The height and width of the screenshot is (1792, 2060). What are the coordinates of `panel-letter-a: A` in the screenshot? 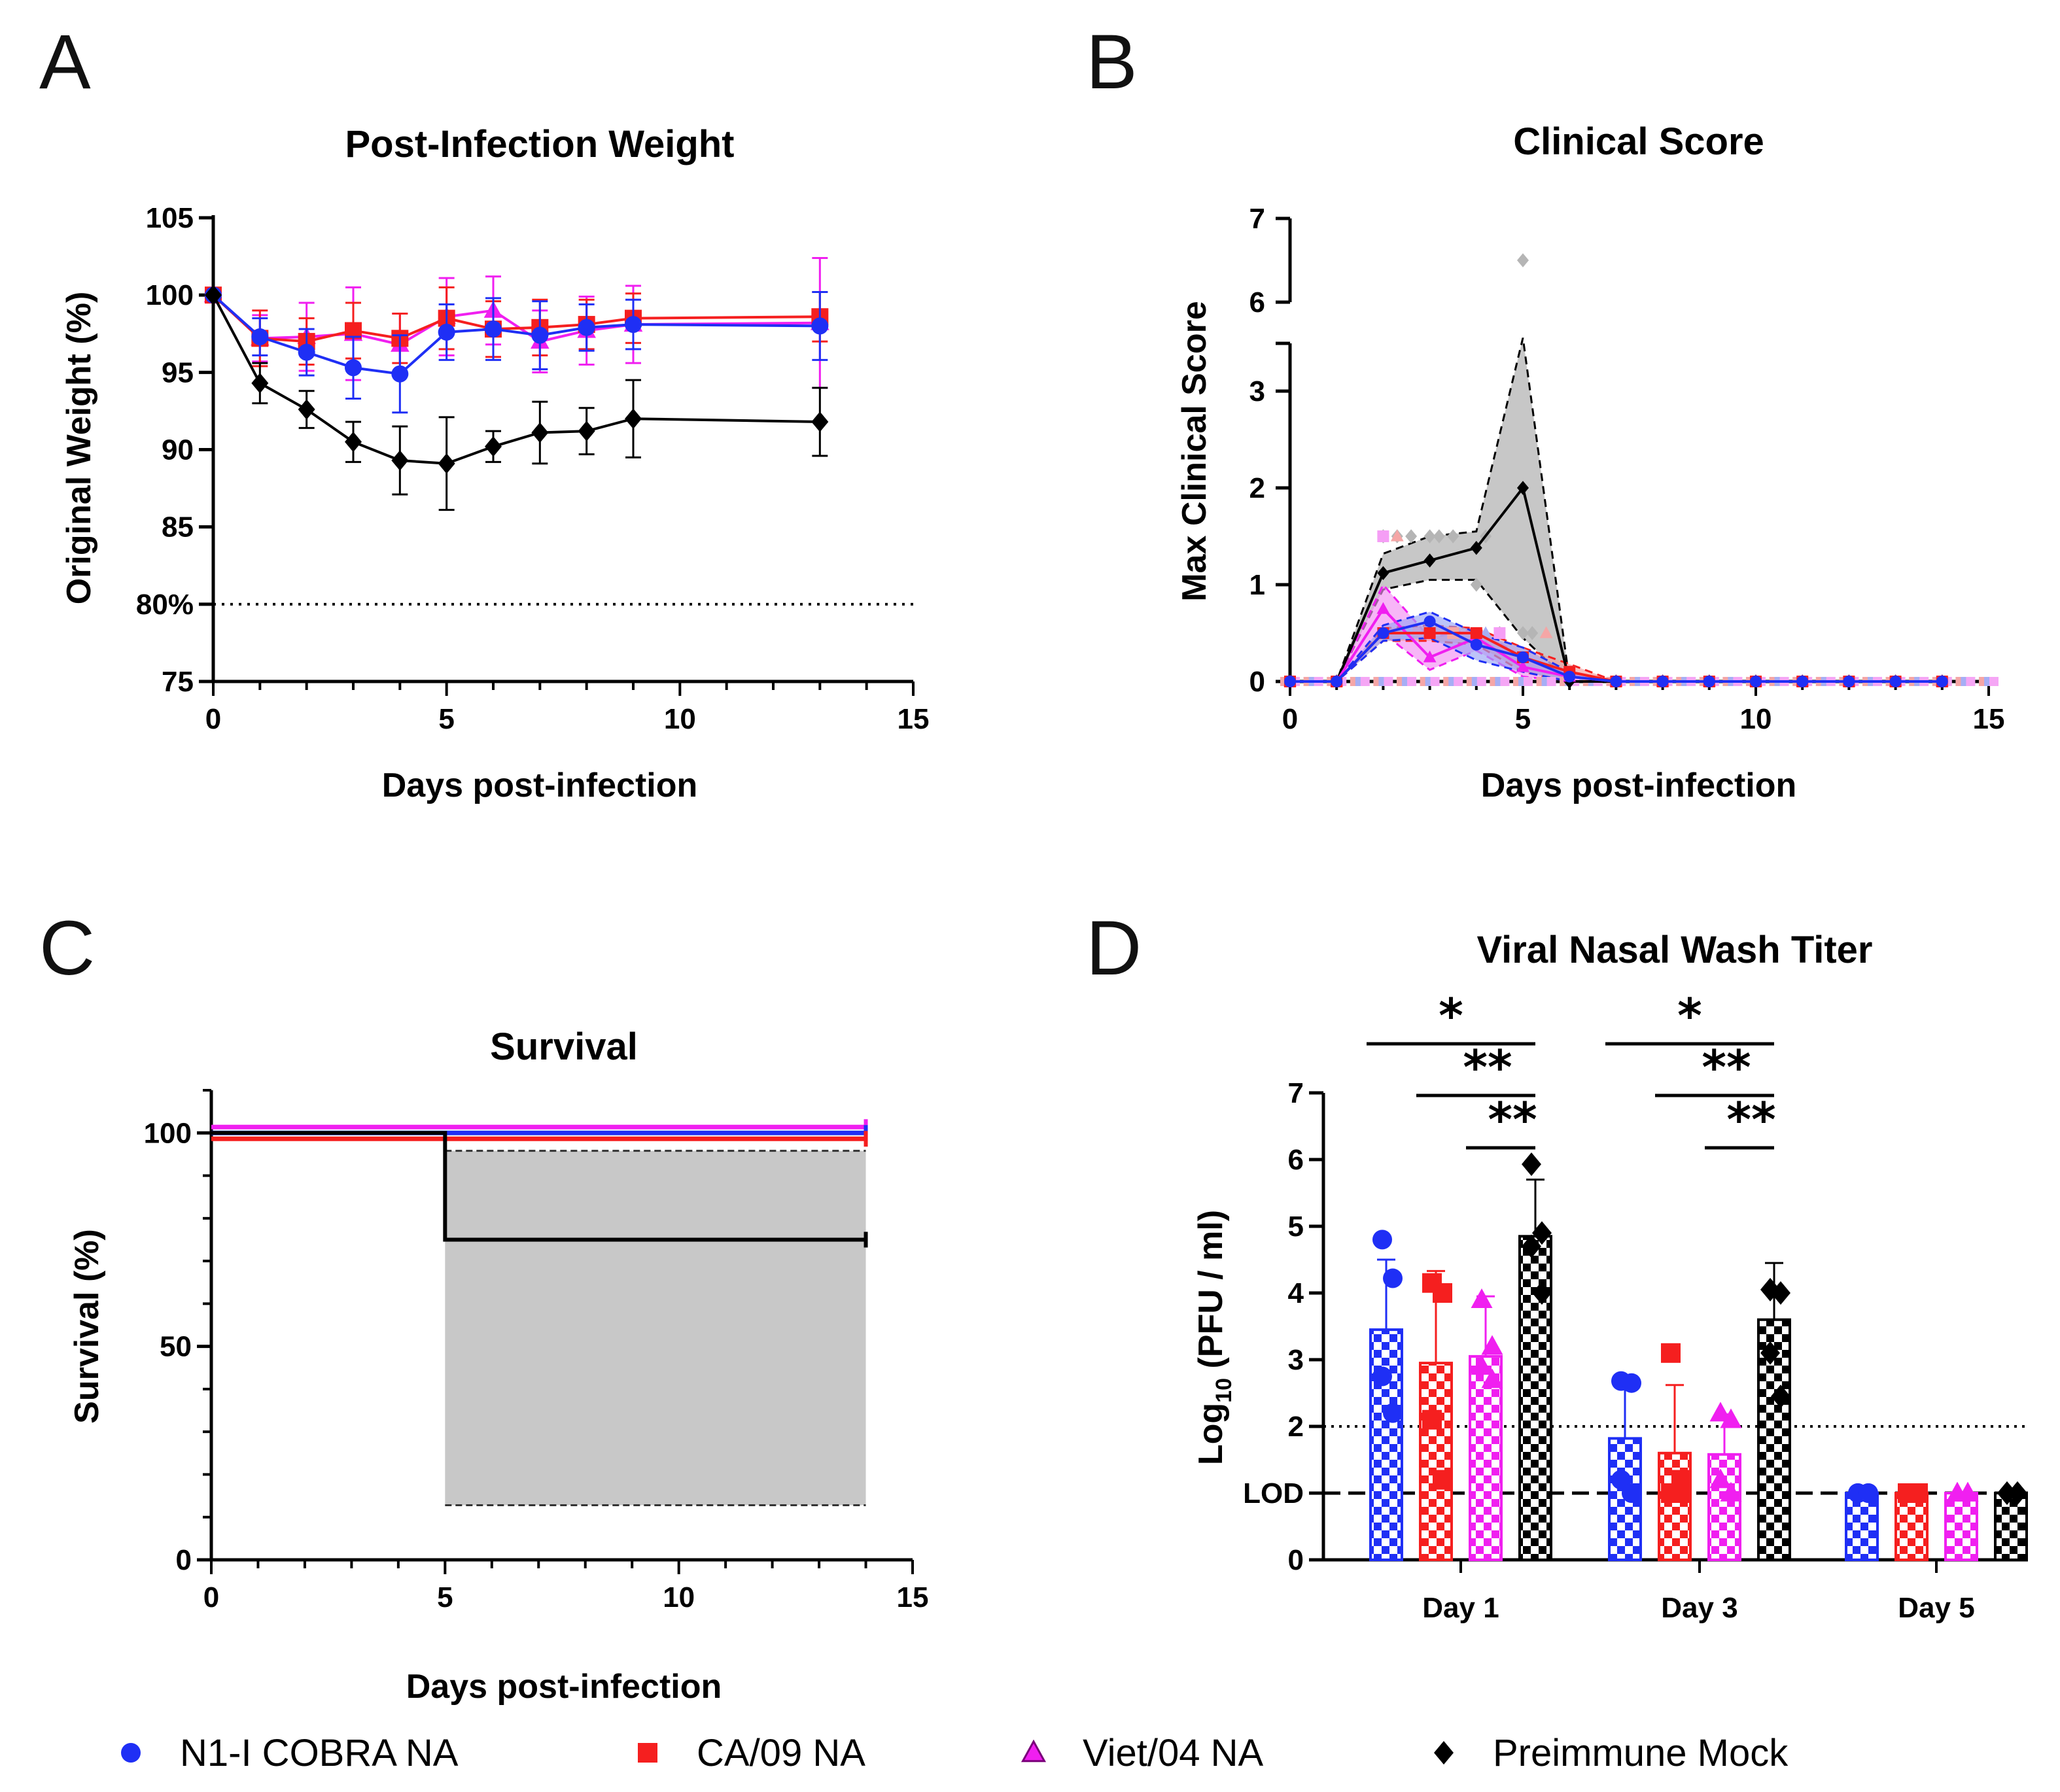 It's located at (65, 62).